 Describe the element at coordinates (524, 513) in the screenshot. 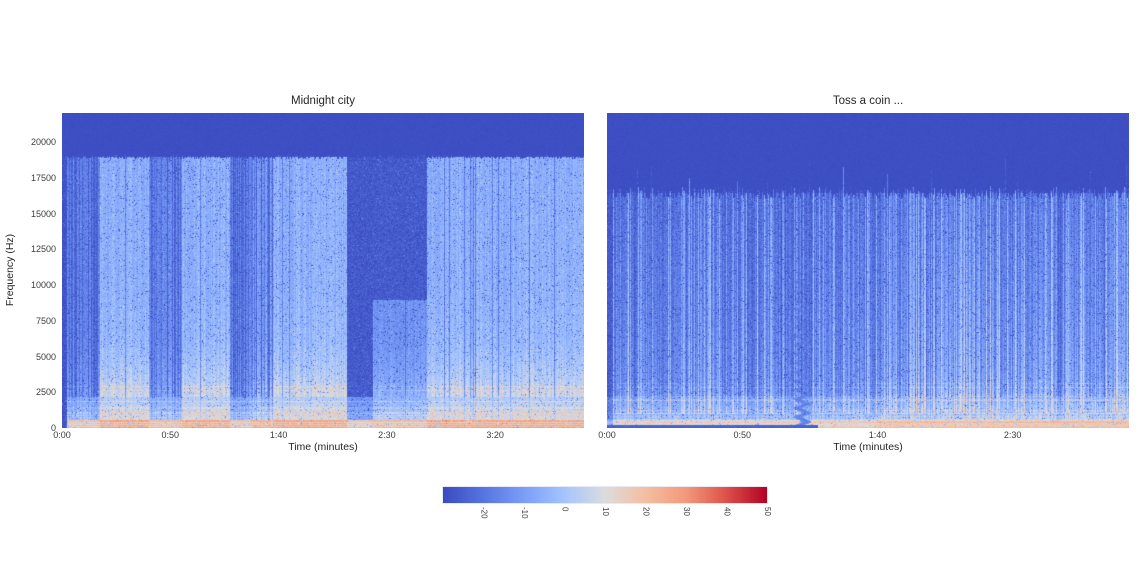

I see `colorbar-tick-label: -10` at that location.